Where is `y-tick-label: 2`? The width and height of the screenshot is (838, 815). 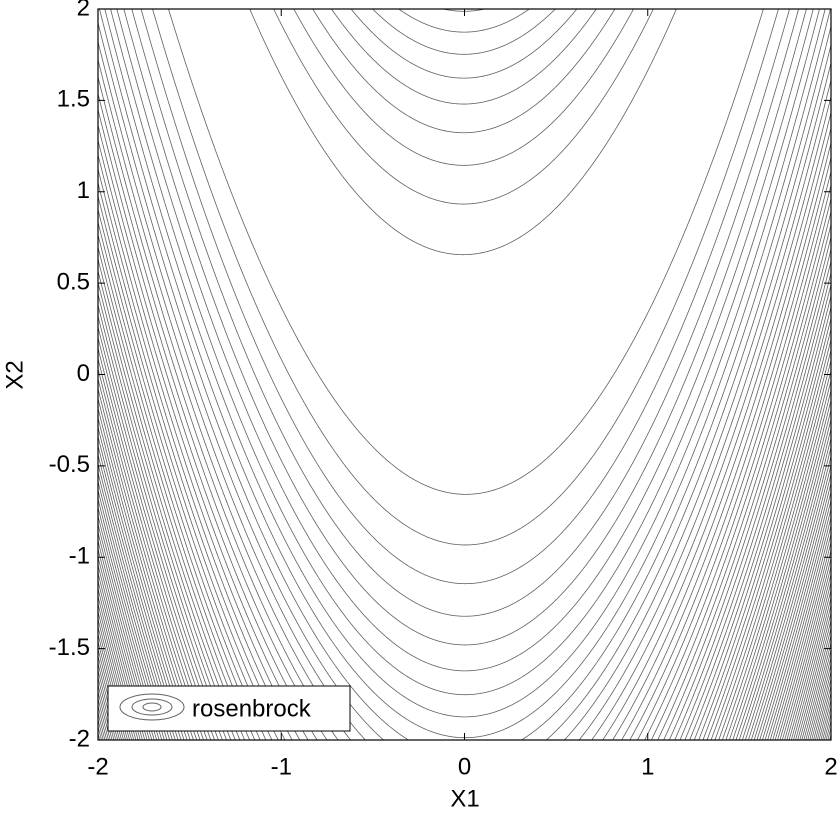 y-tick-label: 2 is located at coordinates (83, 10).